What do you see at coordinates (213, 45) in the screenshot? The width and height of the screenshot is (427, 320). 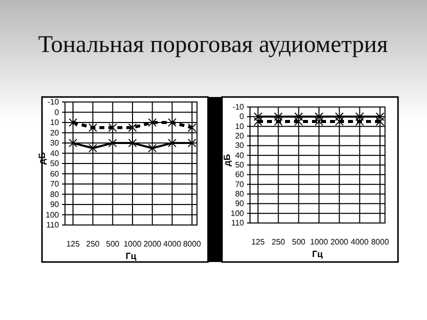 I see `chart-title: Тональная пороговая аудиометрия` at bounding box center [213, 45].